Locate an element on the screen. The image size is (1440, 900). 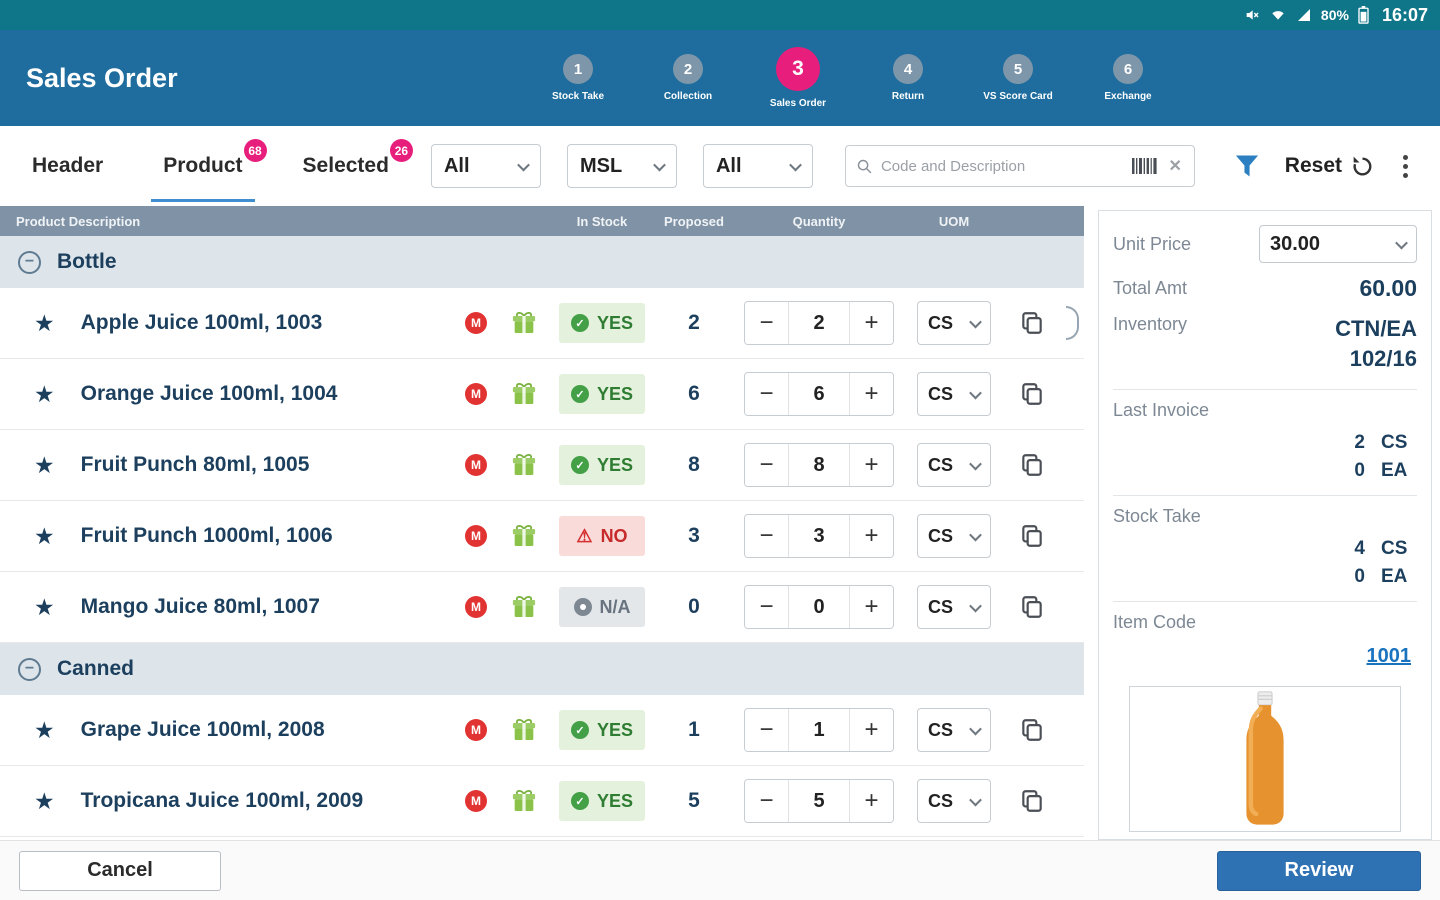
brand-filter-select: All is located at coordinates (757, 166).